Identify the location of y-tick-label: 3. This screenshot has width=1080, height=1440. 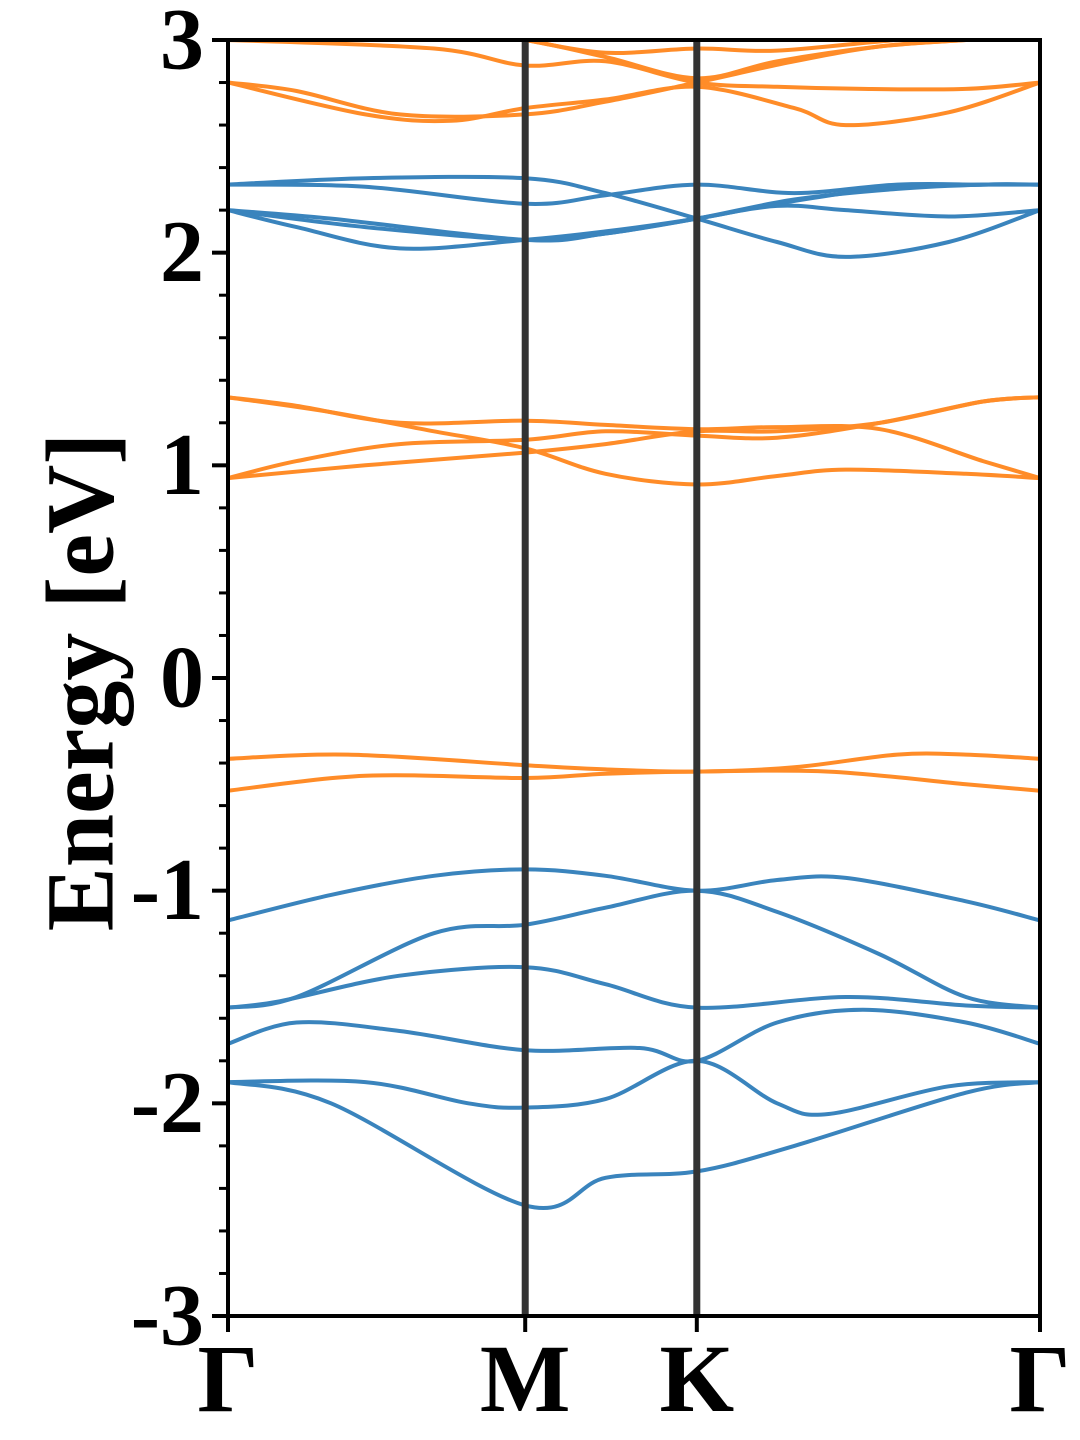
(182, 44).